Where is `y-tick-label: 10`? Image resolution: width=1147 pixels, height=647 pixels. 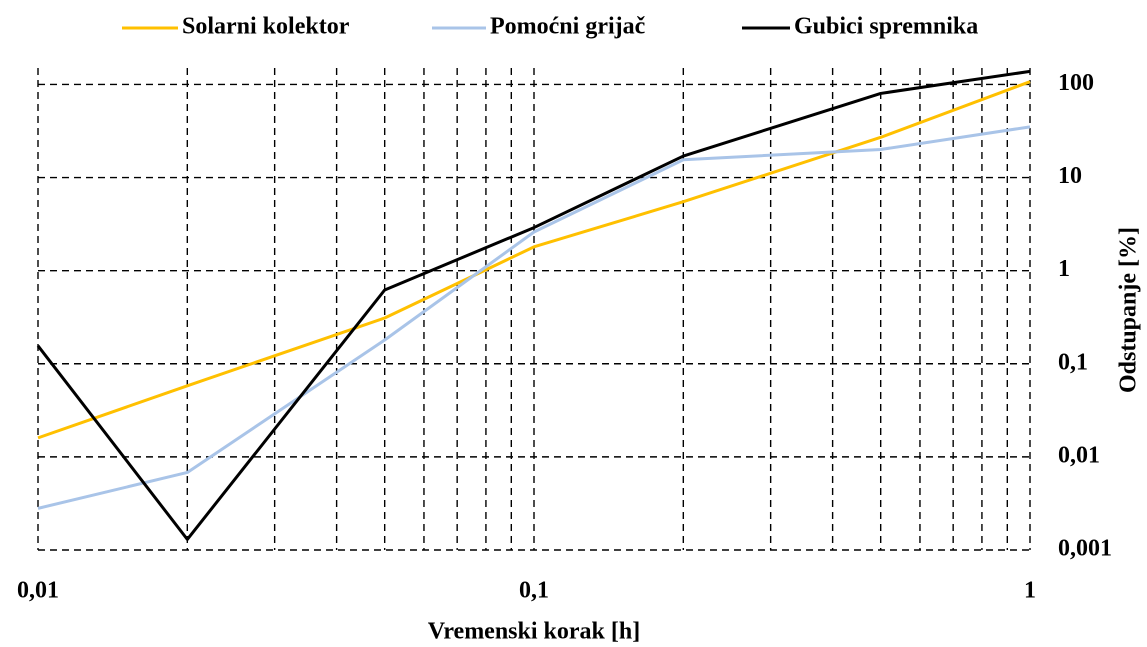
y-tick-label: 10 is located at coordinates (1070, 176).